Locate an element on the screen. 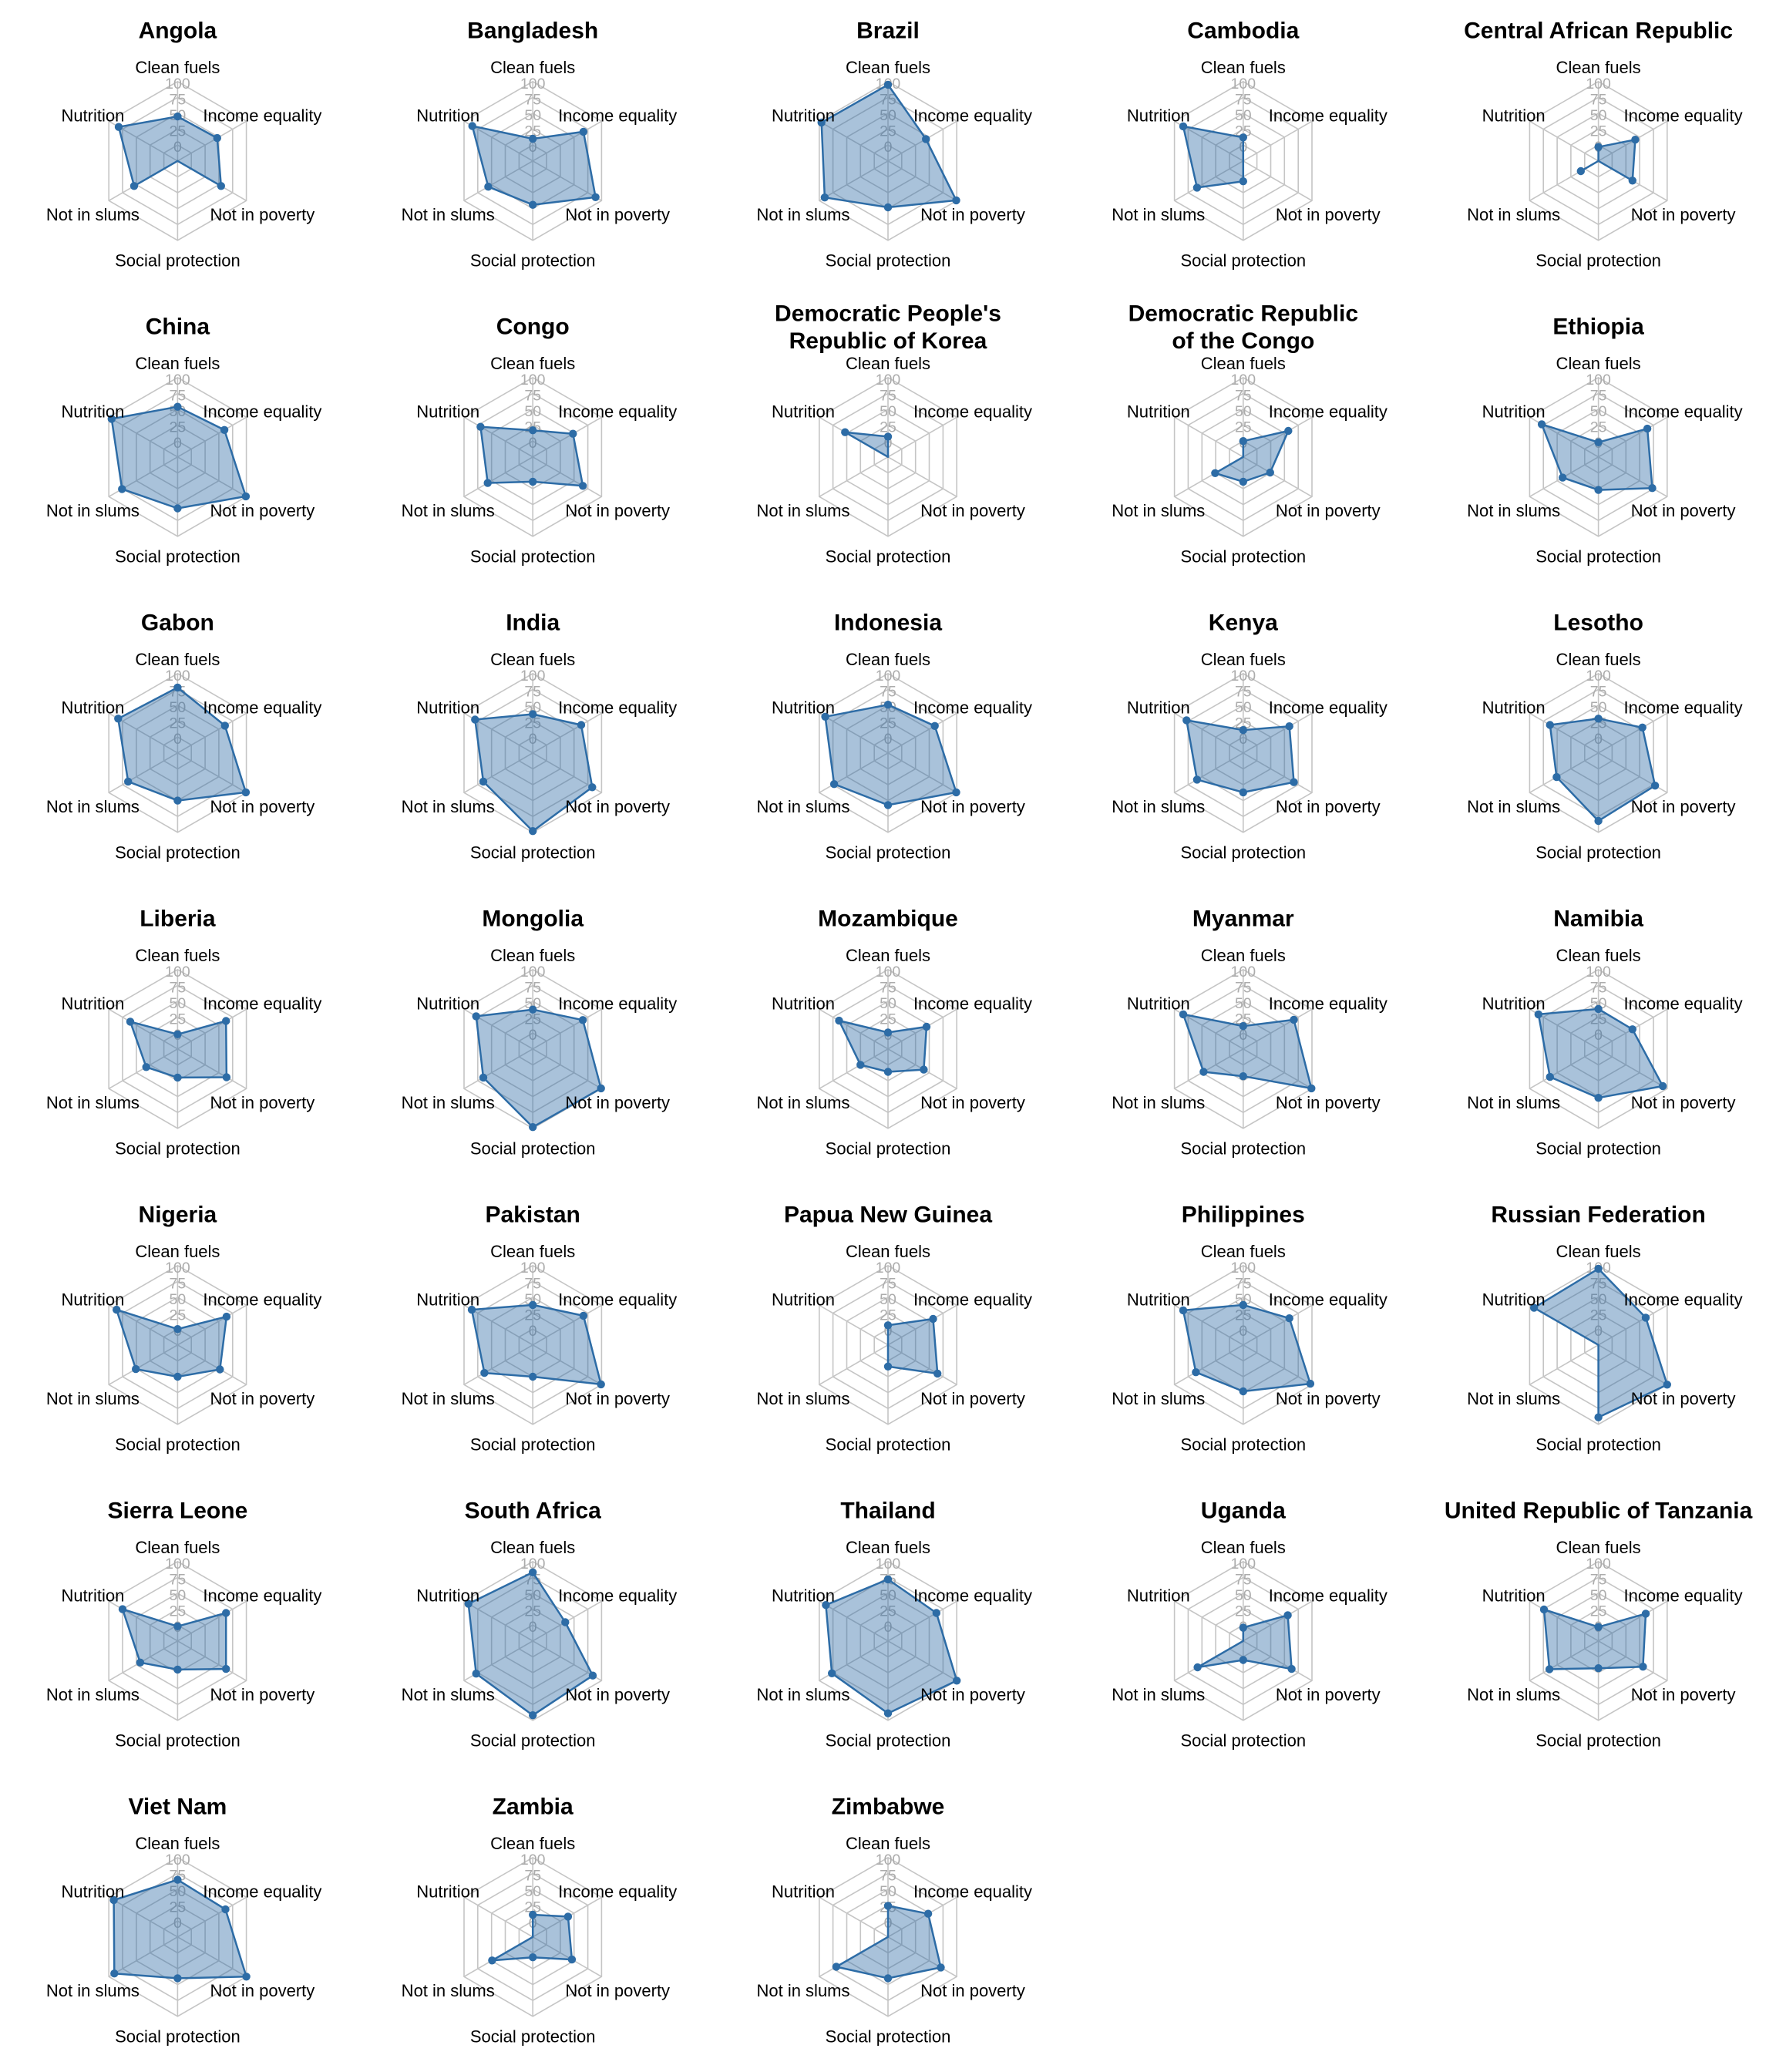 Image resolution: width=1776 pixels, height=2072 pixels. svg-text: Thailand is located at coordinates (888, 1511).